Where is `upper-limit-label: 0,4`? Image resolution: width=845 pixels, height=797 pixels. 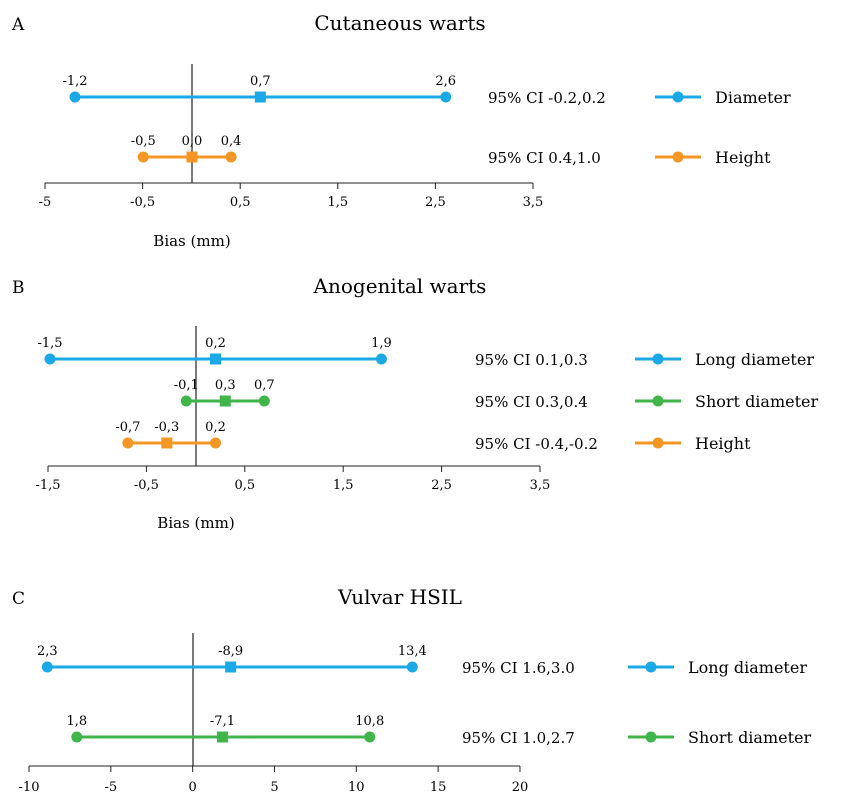
upper-limit-label: 0,4 is located at coordinates (231, 141).